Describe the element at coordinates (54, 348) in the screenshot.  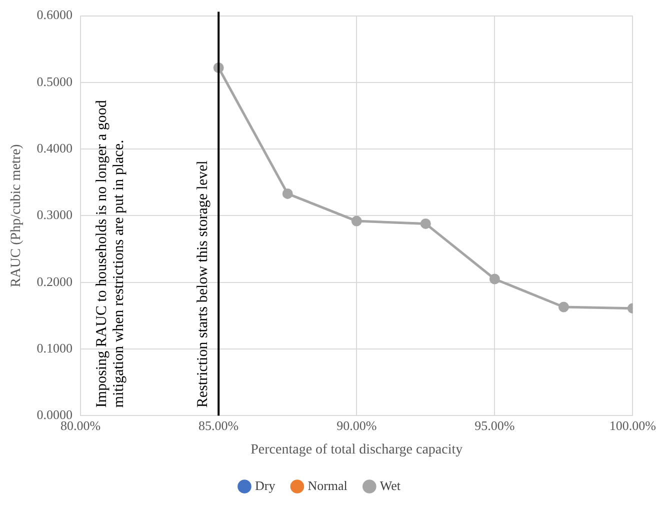
I see `y-tick-label: 0.1000` at that location.